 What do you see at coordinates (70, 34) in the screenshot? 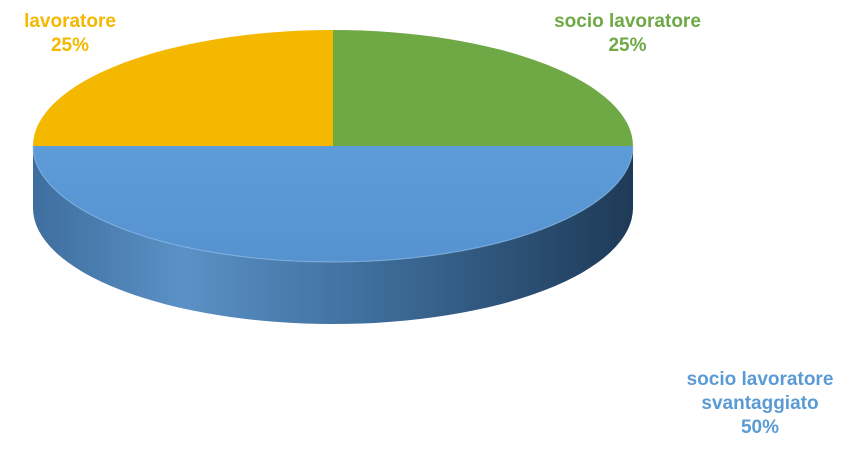
I see `slice-label-lavoratore: lavoratore 25%` at bounding box center [70, 34].